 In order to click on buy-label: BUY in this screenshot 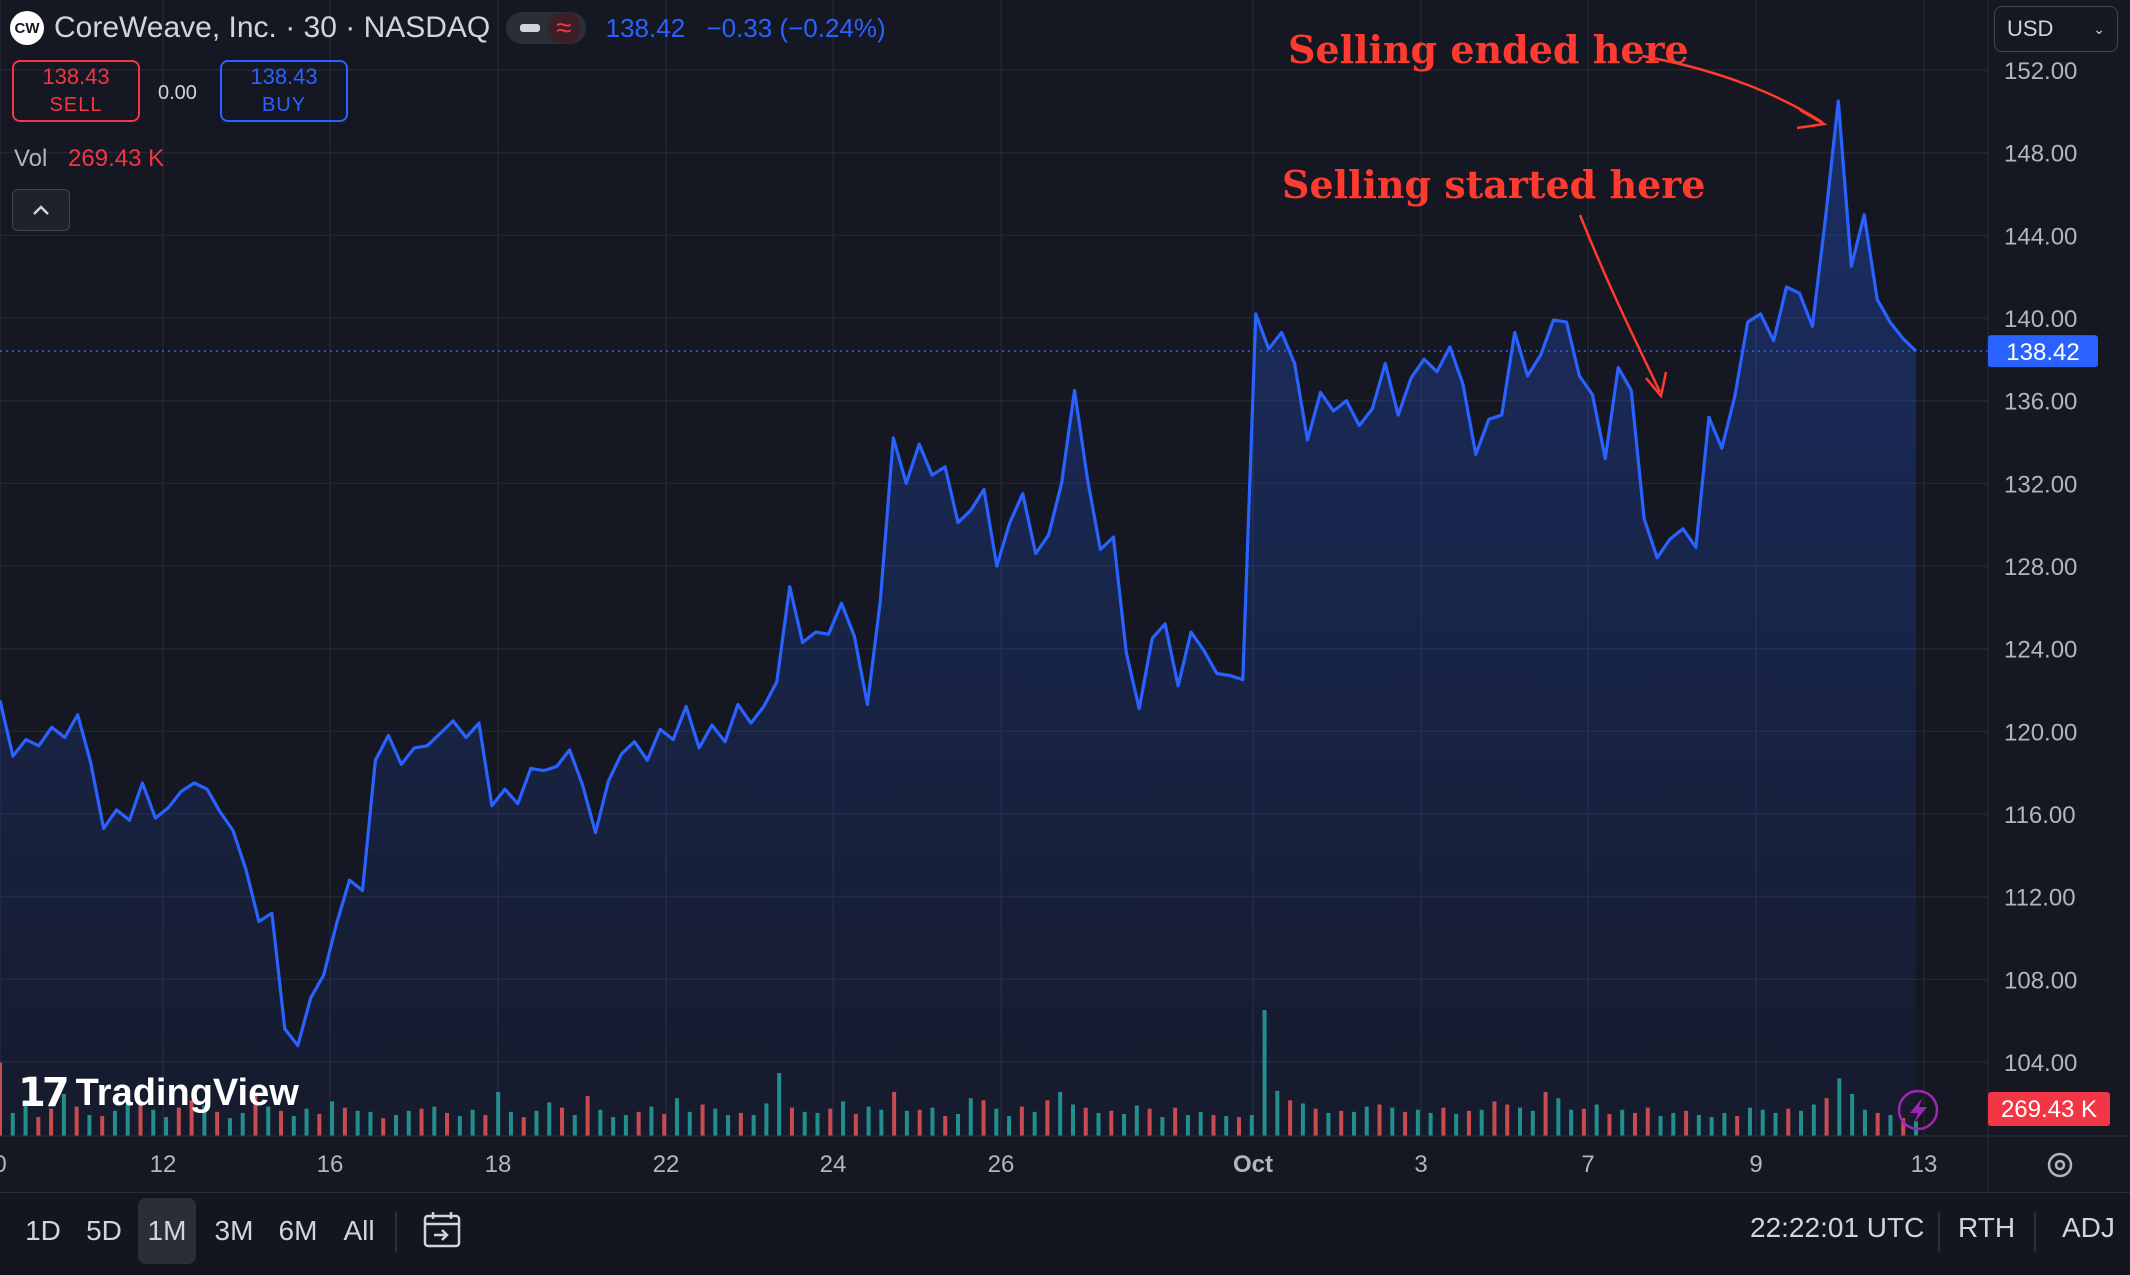, I will do `click(284, 105)`.